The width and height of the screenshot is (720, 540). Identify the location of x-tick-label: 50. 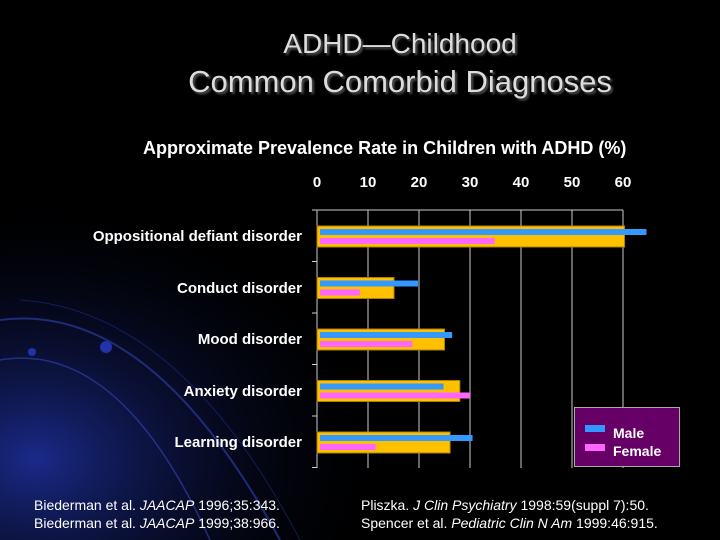
(572, 182).